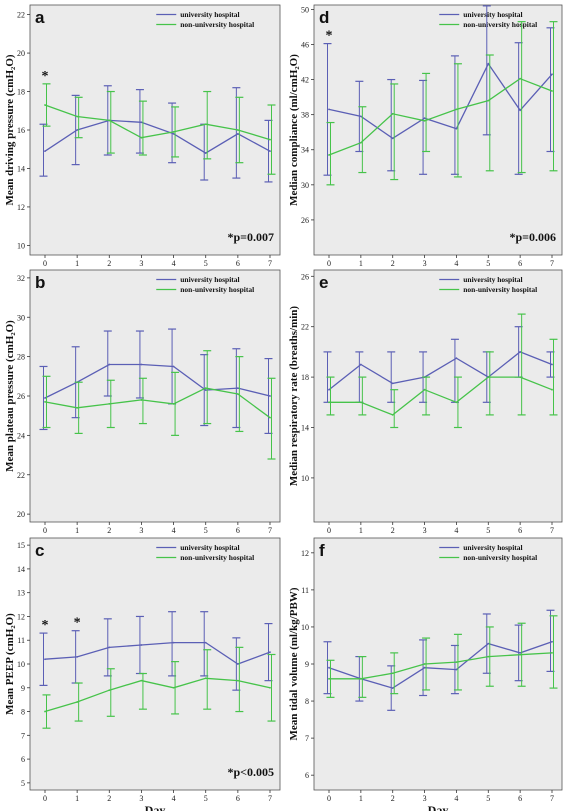  Describe the element at coordinates (305, 220) in the screenshot. I see `y-tick-label: 26` at that location.